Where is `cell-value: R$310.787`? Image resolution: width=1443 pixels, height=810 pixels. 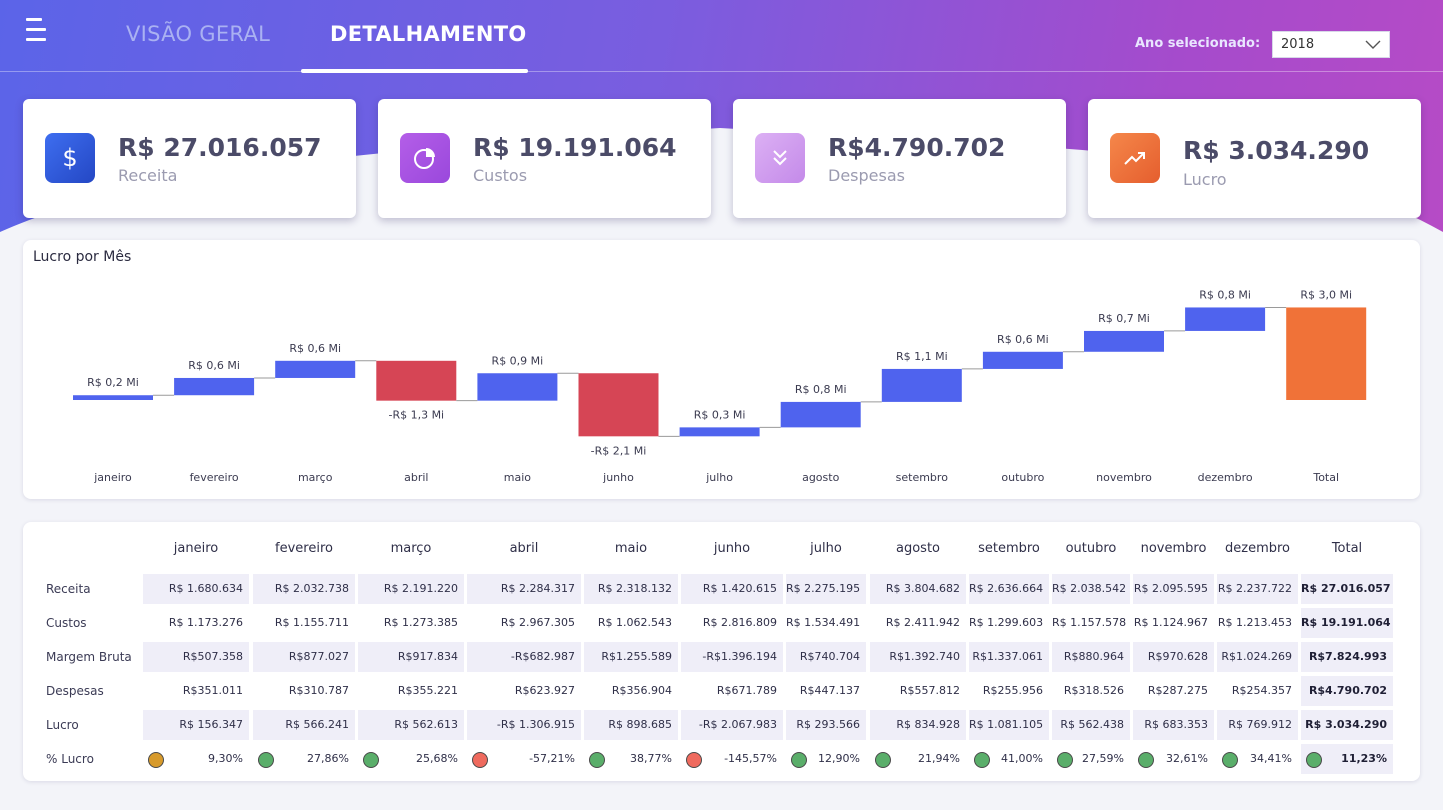 cell-value: R$310.787 is located at coordinates (318, 690).